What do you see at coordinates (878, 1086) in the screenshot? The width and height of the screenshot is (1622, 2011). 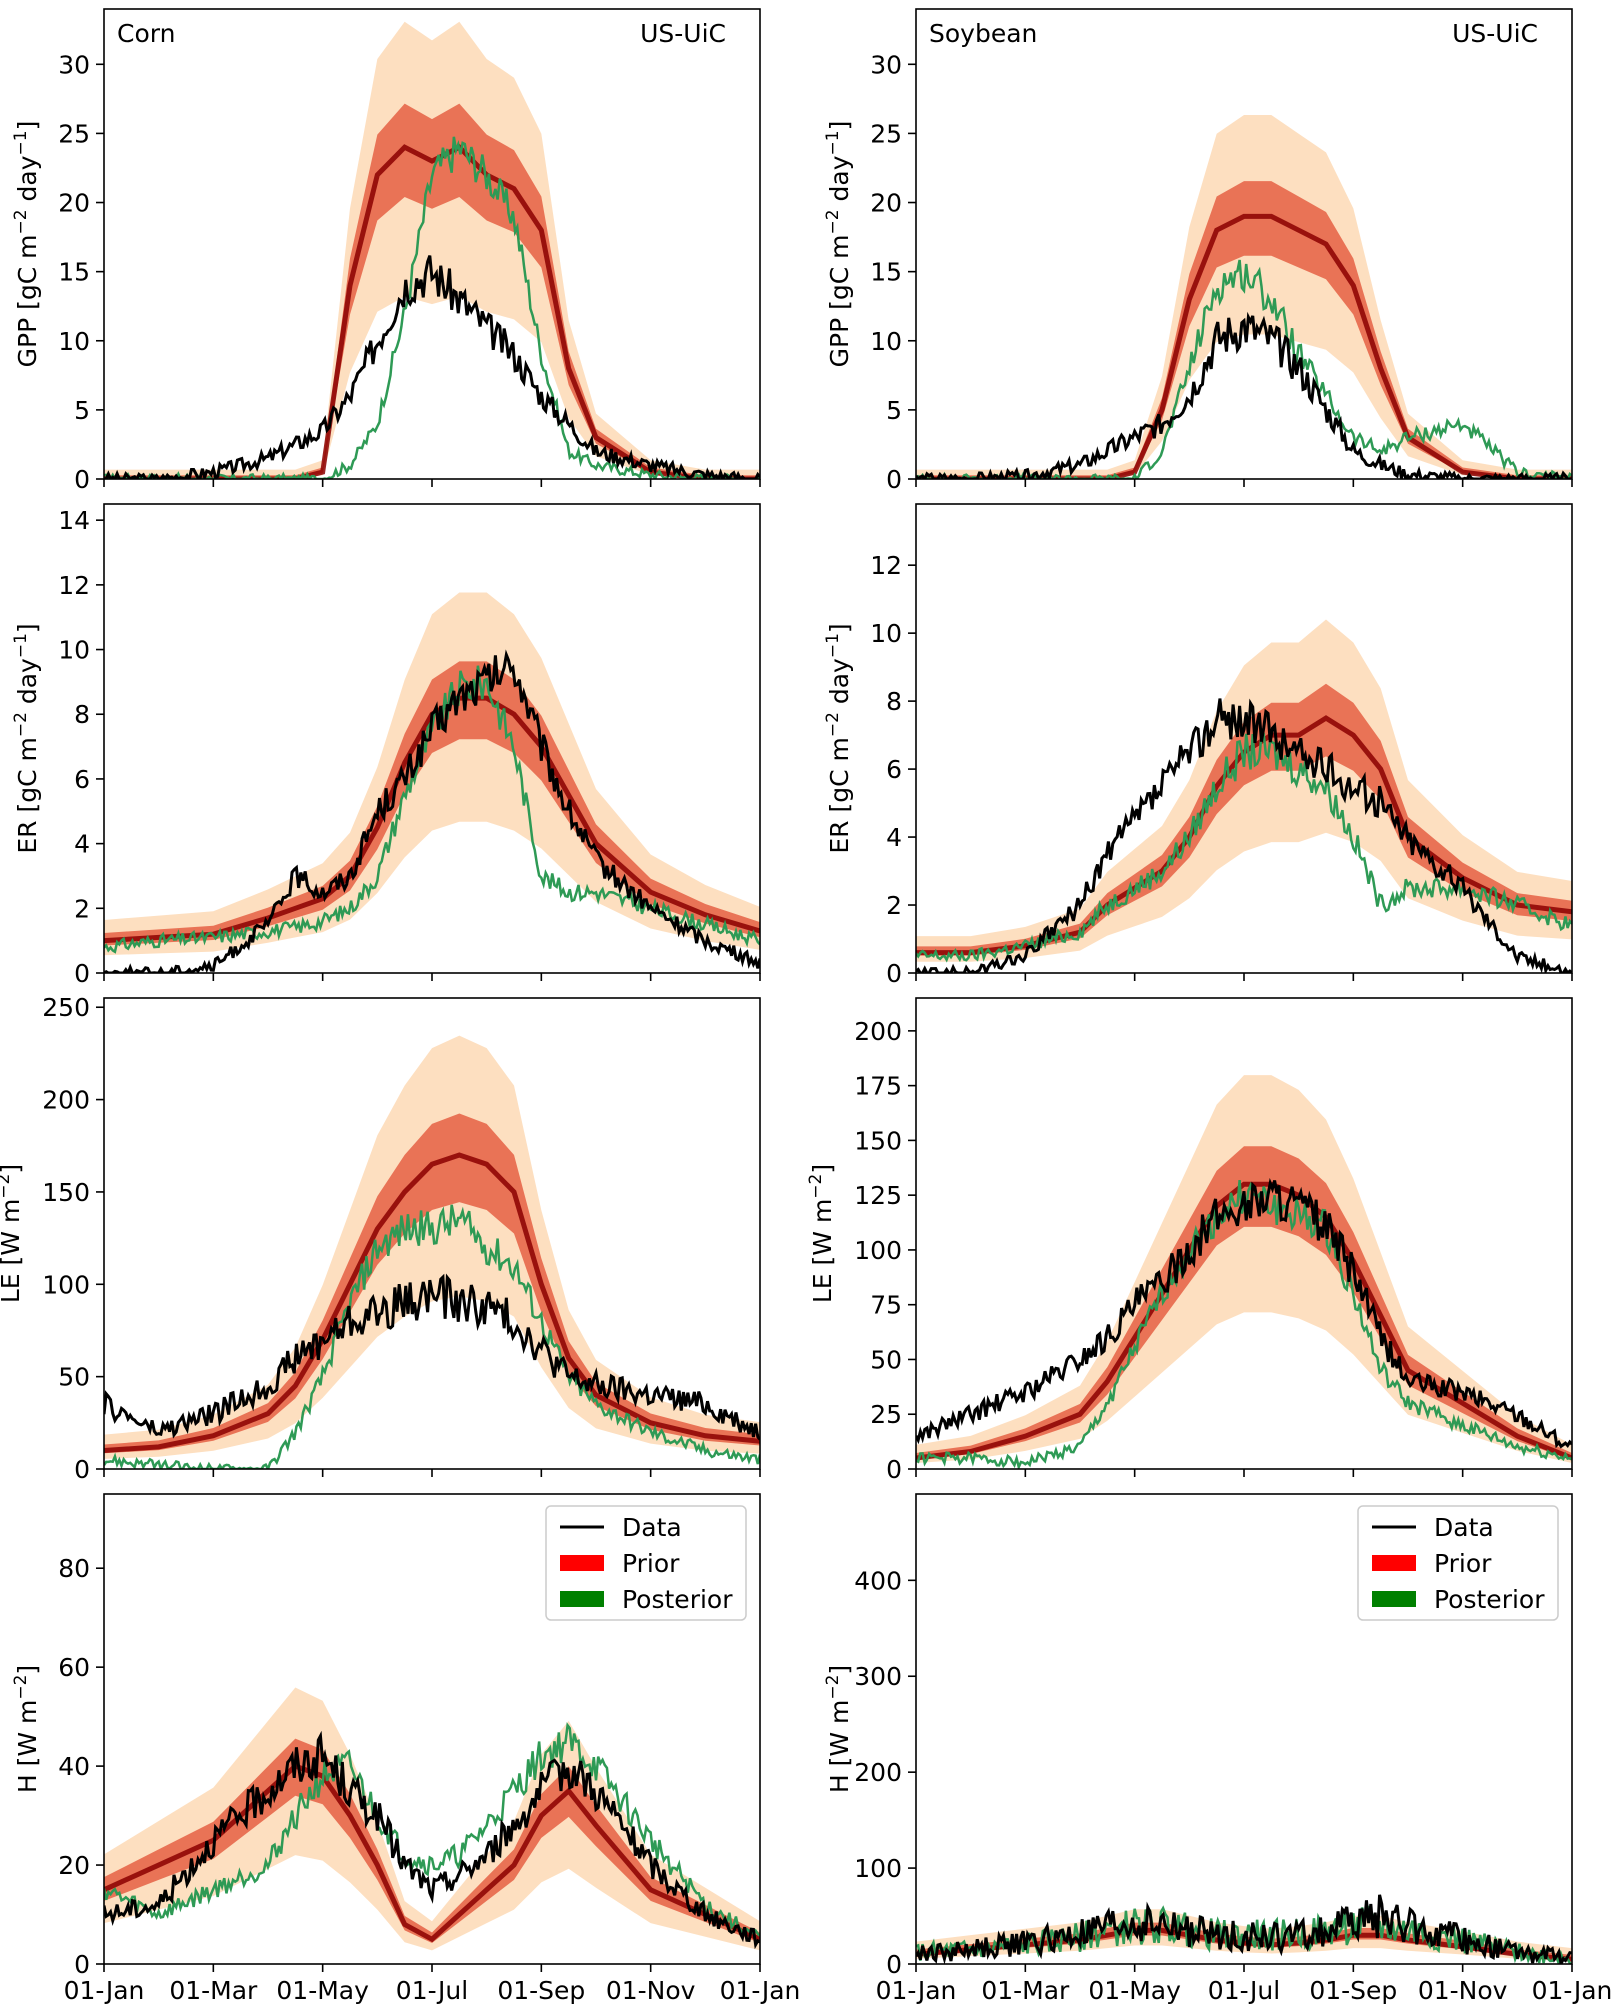 I see `y-tick-label: 175` at bounding box center [878, 1086].